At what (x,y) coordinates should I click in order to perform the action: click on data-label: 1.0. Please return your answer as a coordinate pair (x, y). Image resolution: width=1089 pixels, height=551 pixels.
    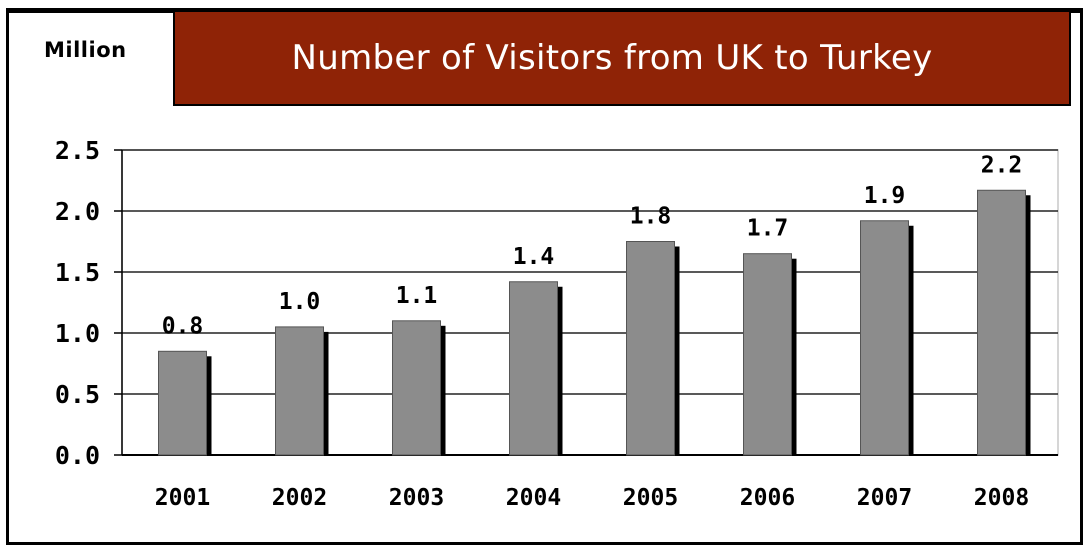
    Looking at the image, I should click on (300, 302).